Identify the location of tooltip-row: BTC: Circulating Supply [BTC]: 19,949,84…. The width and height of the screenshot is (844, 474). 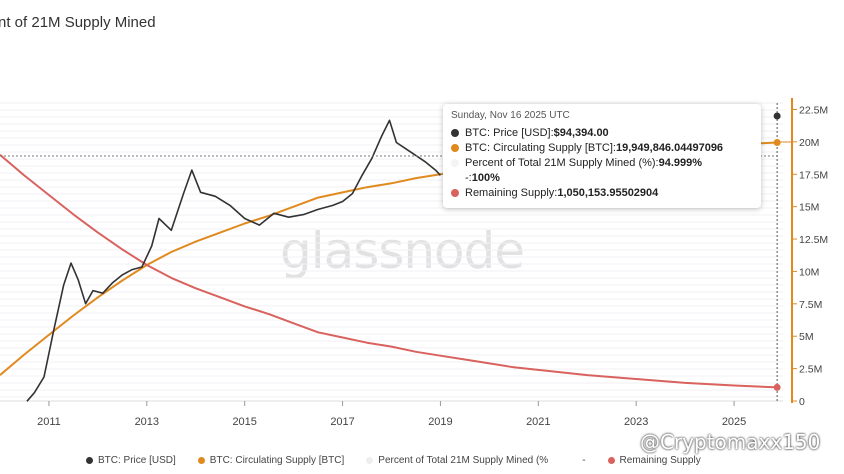
(602, 147).